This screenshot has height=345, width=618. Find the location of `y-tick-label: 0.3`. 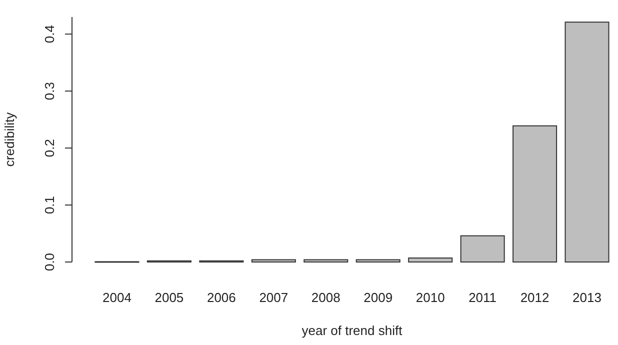

y-tick-label: 0.3 is located at coordinates (49, 91).